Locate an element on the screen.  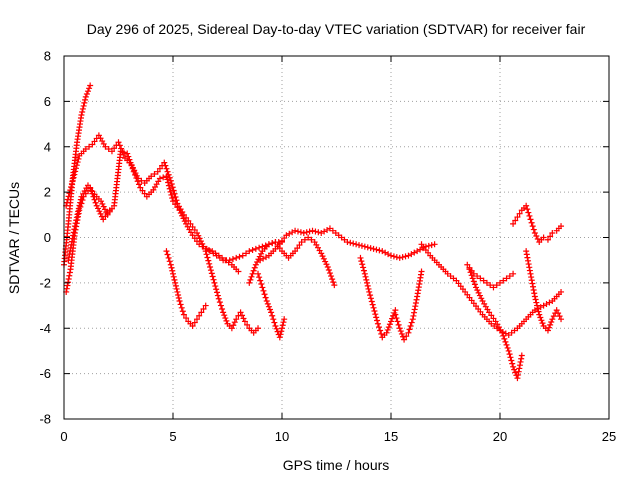
x-tick-label: 5 is located at coordinates (172, 436).